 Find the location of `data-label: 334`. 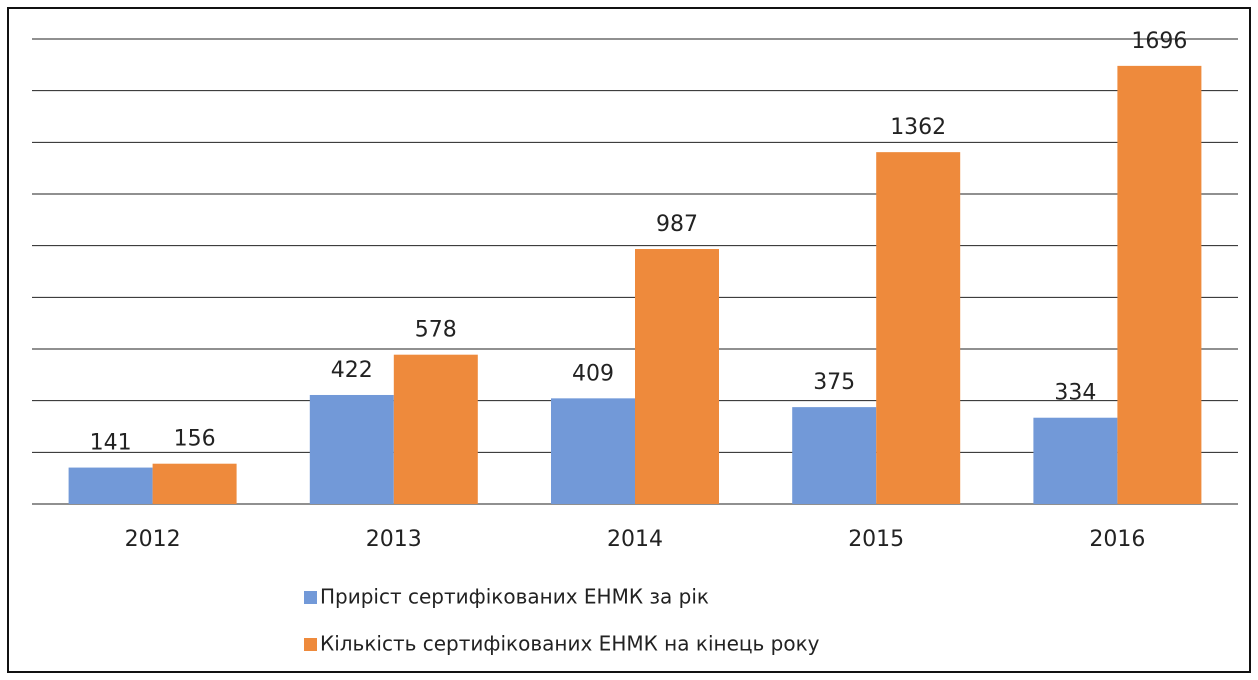

data-label: 334 is located at coordinates (1075, 393).